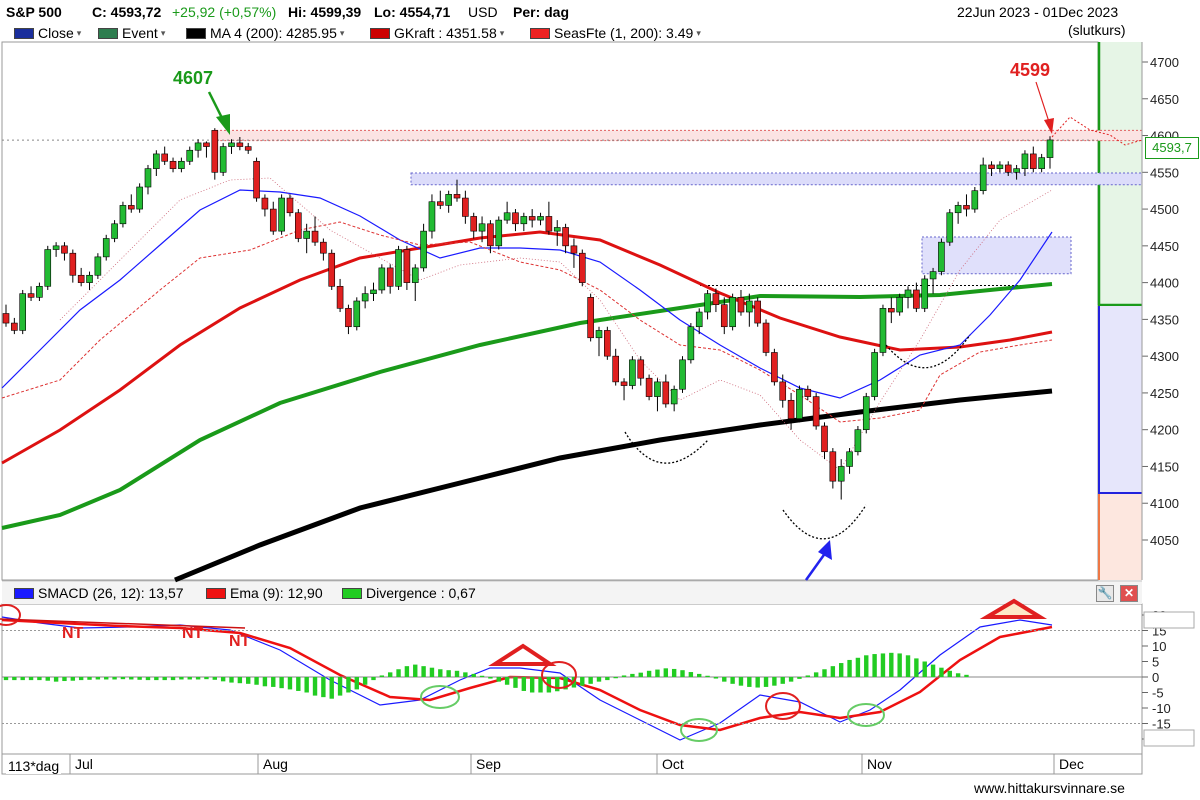 The image size is (1200, 800). What do you see at coordinates (264, 593) in the screenshot?
I see `legend-ema: Ema (9): 12,90` at bounding box center [264, 593].